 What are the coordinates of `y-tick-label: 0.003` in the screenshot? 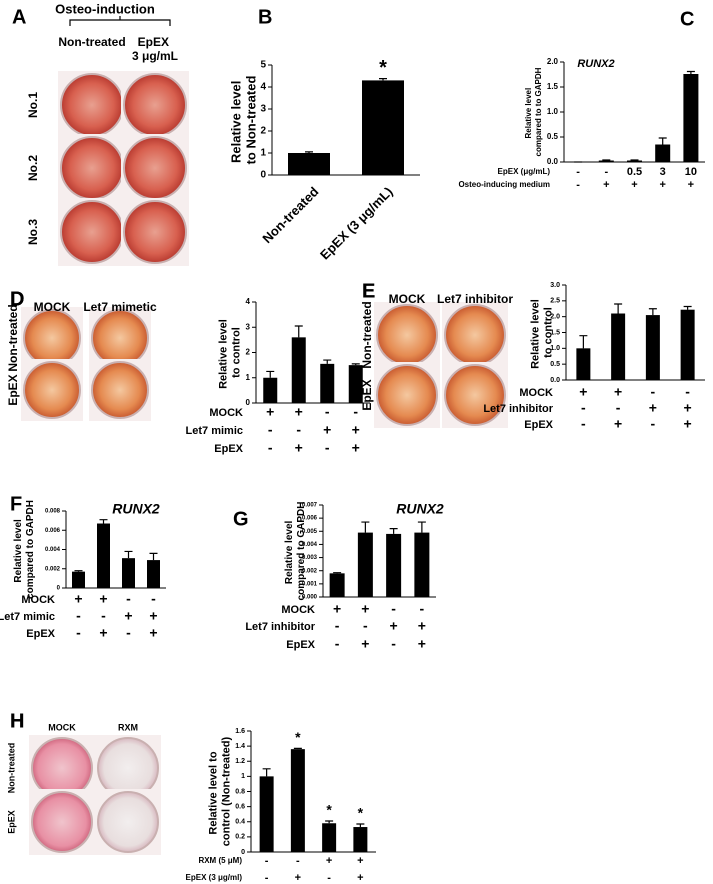 It's located at (310, 558).